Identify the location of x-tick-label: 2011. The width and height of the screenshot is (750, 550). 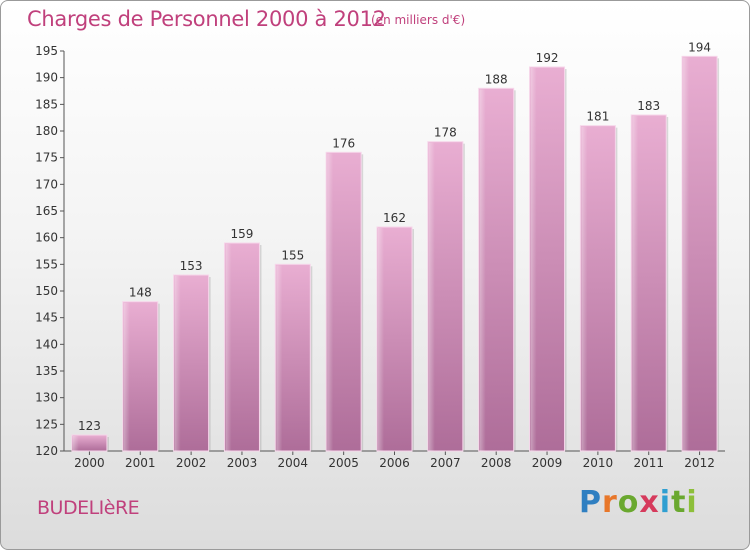
(648, 463).